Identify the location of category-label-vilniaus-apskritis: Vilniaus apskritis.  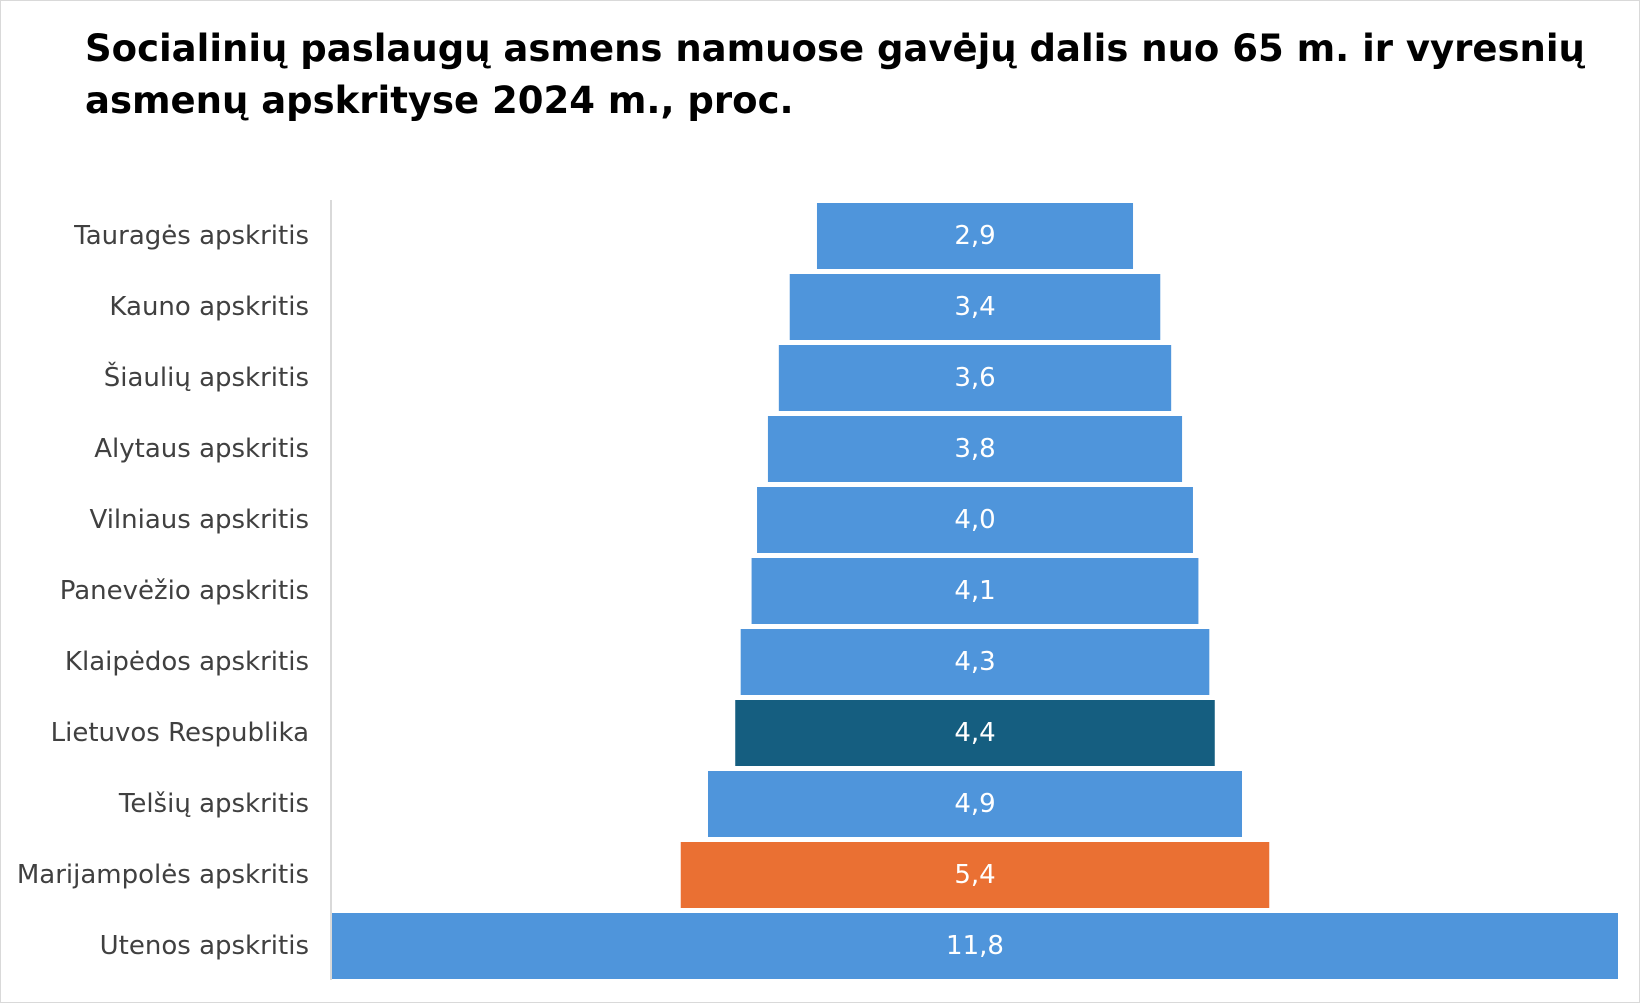
(199, 520).